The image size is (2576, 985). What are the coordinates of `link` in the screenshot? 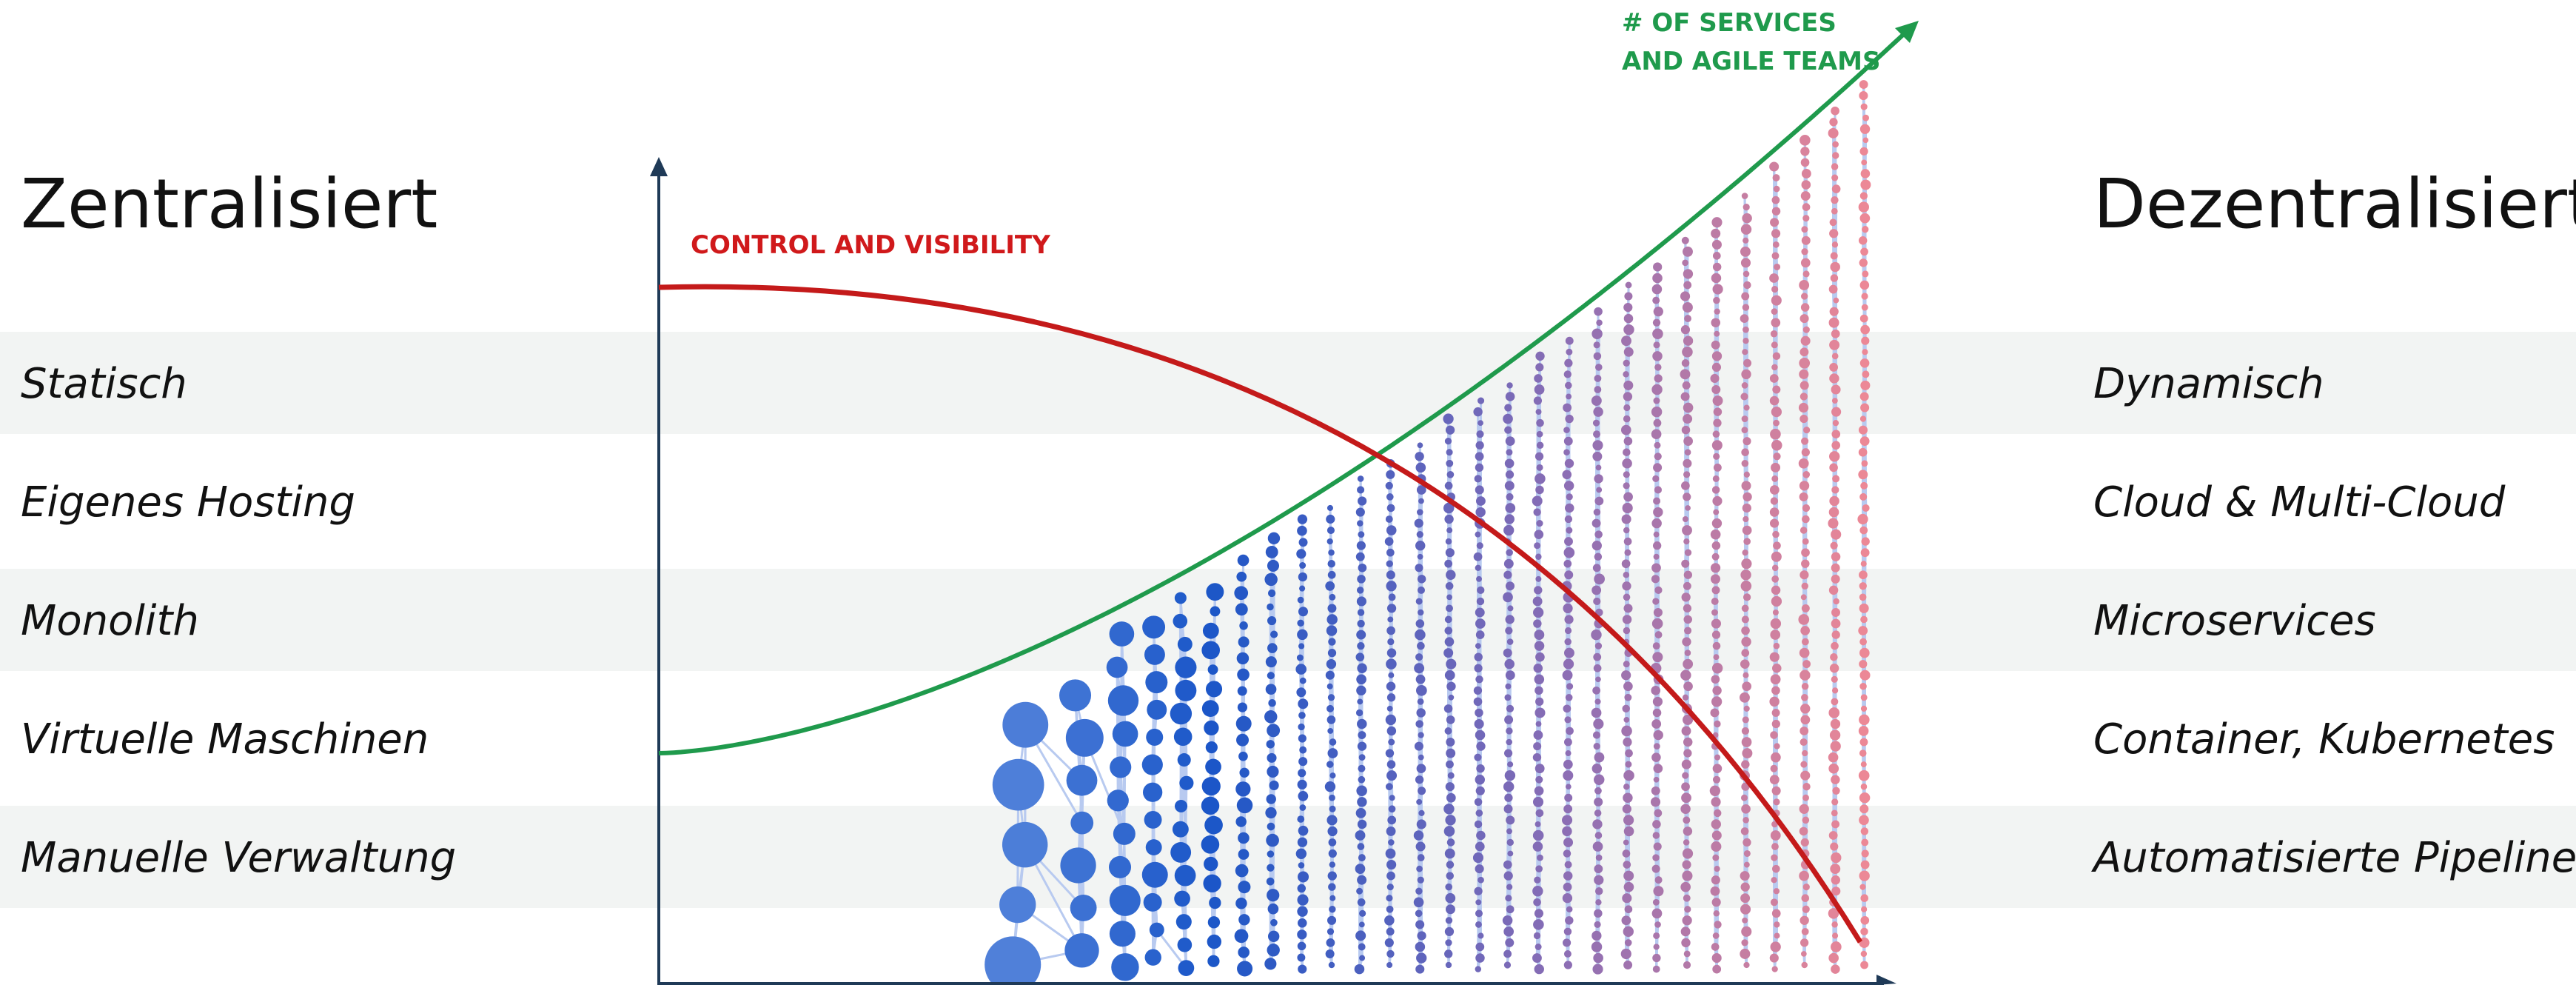 It's located at (1331, 558).